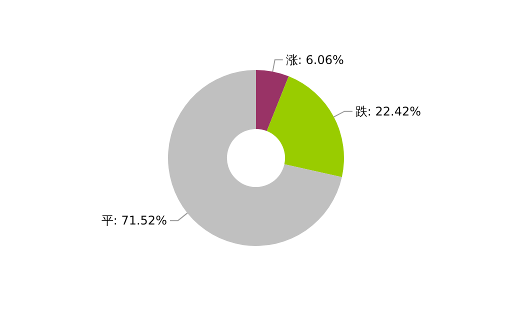 Image resolution: width=514 pixels, height=328 pixels. Describe the element at coordinates (315, 59) in the screenshot. I see `slice-label: 涨: 6.06%` at that location.